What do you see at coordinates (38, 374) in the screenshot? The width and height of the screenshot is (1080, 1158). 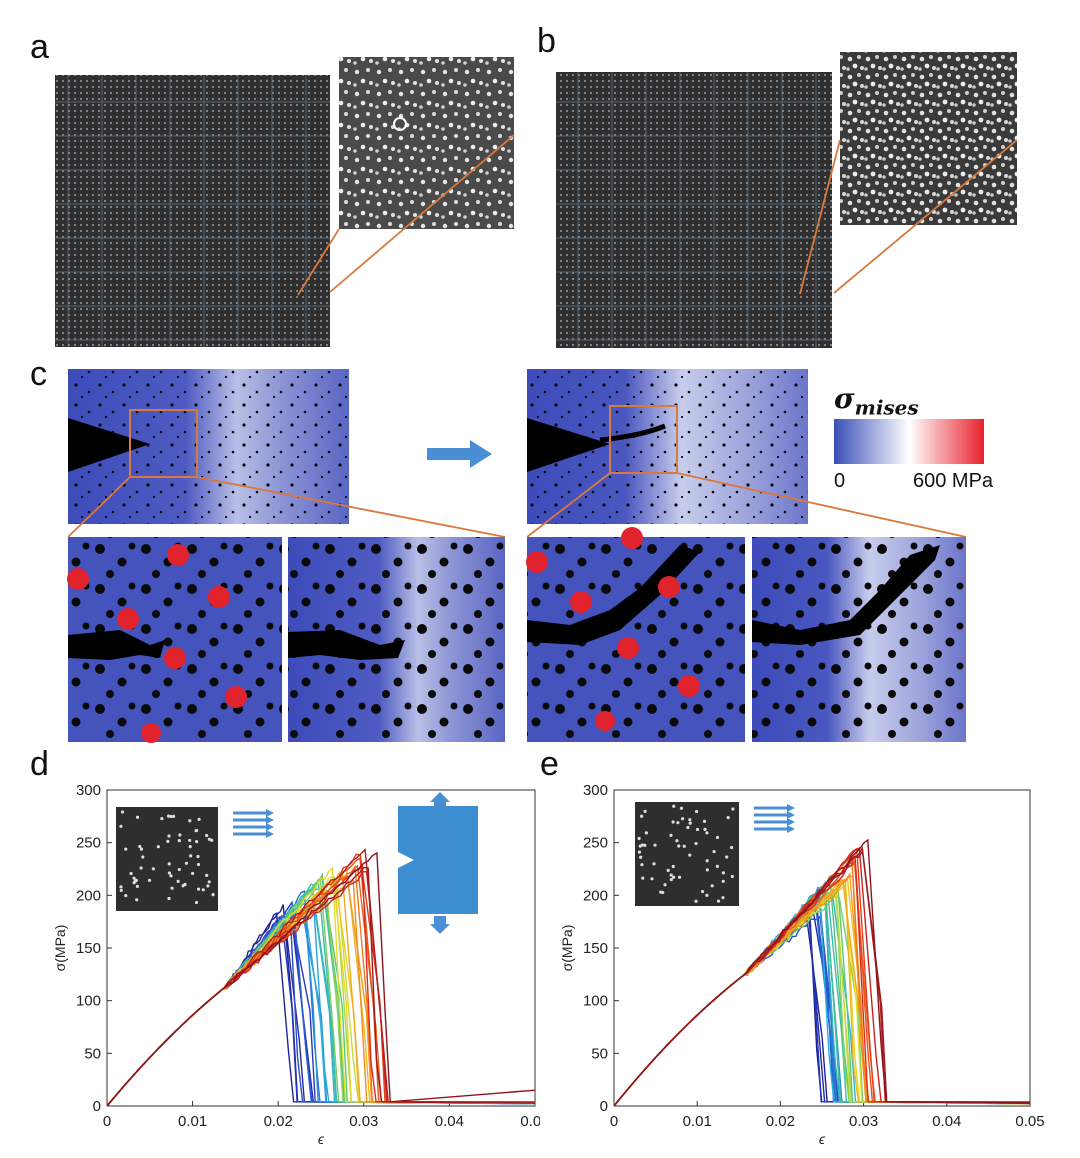 I see `panel-label-c: c` at bounding box center [38, 374].